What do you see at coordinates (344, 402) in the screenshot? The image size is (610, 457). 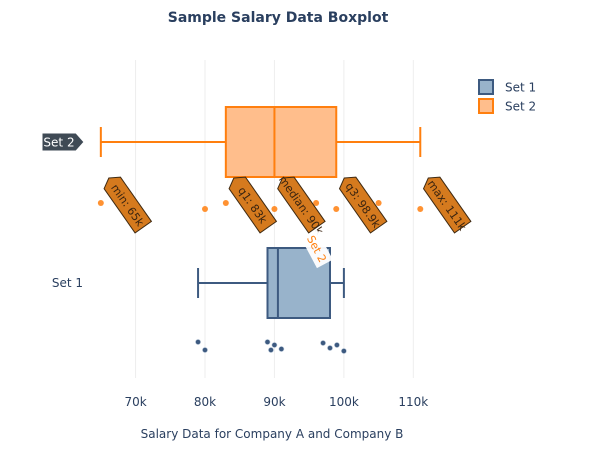 I see `x-tick-label: 100k` at bounding box center [344, 402].